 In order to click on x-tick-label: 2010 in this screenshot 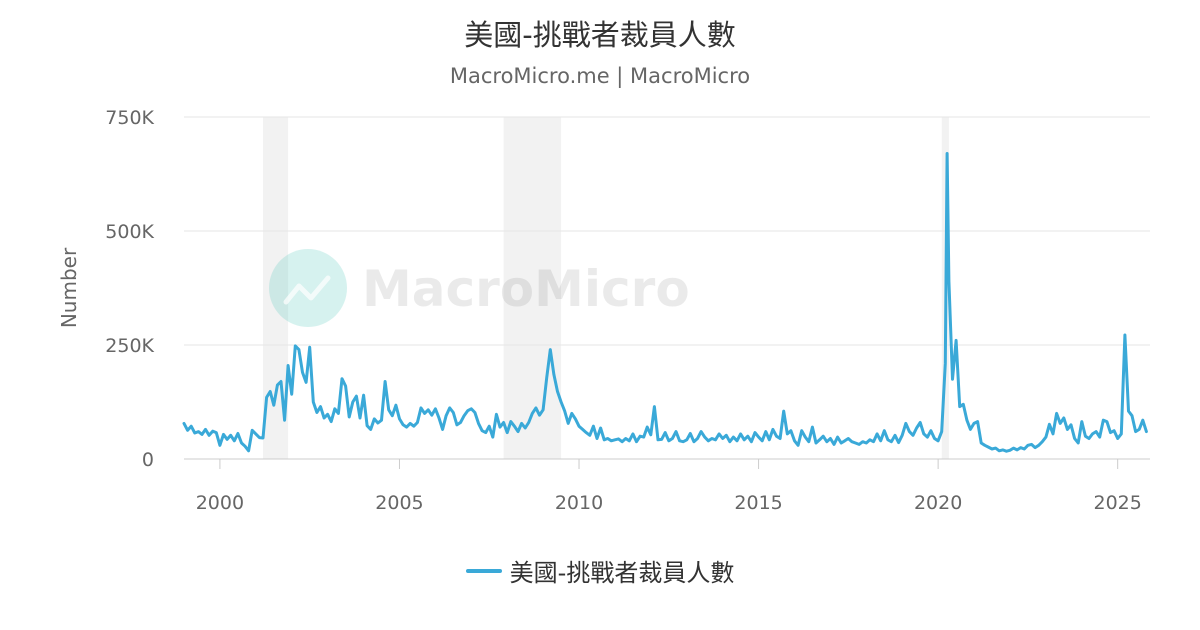, I will do `click(579, 503)`.